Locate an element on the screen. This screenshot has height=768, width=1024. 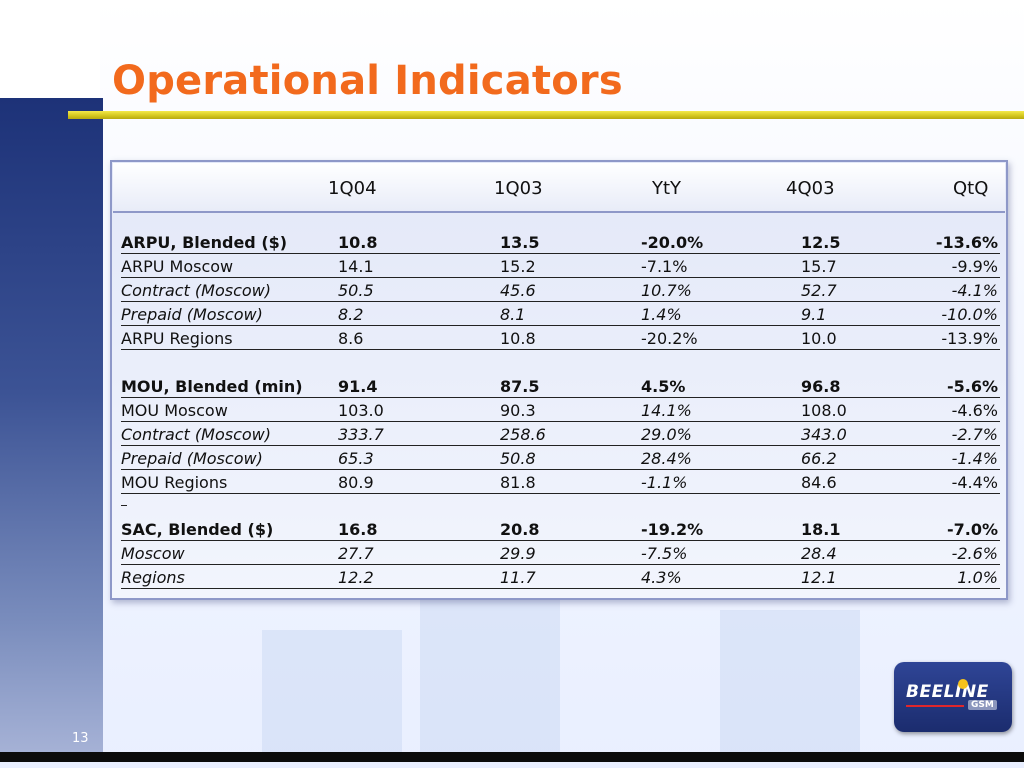
column-header-1q03: 1Q03 is located at coordinates (518, 188).